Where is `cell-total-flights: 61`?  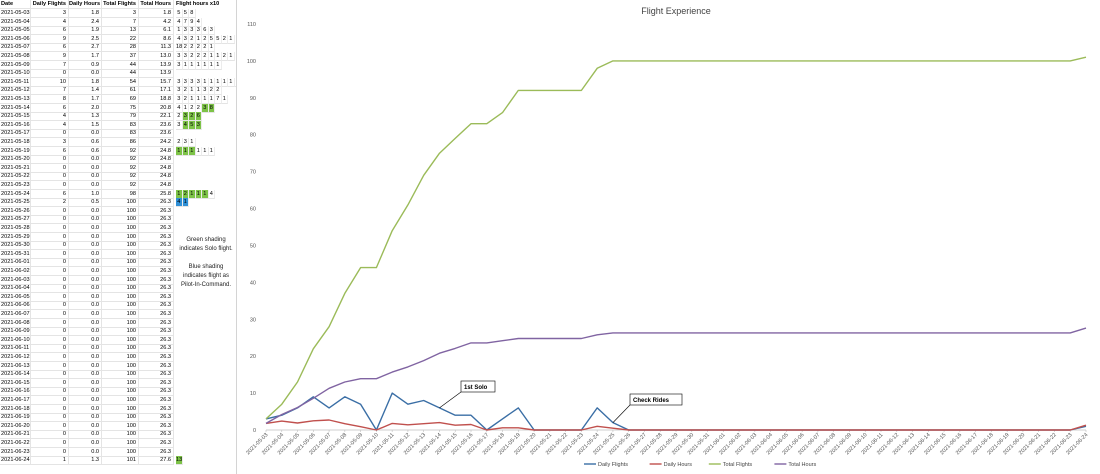
cell-total-flights: 61 is located at coordinates (120, 91).